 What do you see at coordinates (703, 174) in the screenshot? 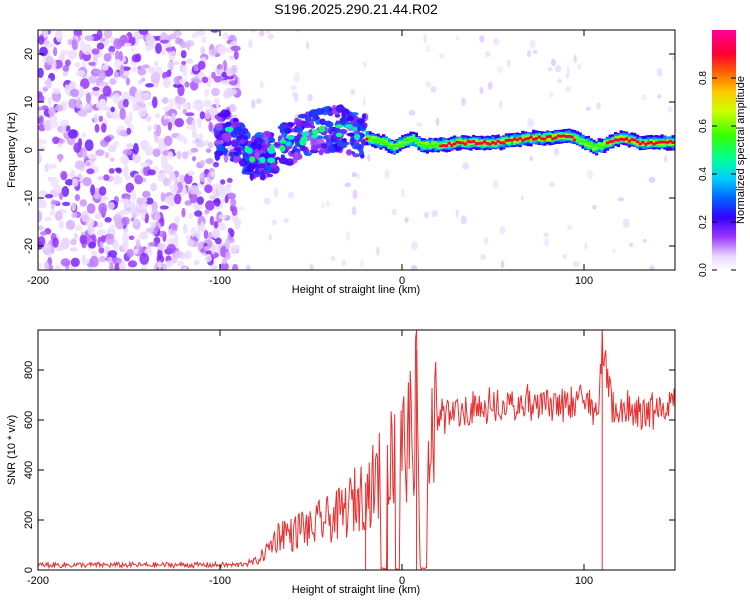
I see `colorbar-tick-label: 0.4` at bounding box center [703, 174].